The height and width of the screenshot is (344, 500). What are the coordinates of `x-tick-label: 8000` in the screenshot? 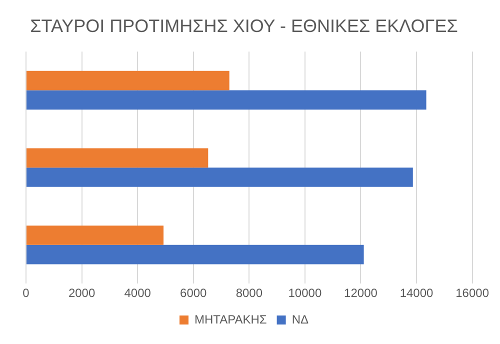 It's located at (249, 293).